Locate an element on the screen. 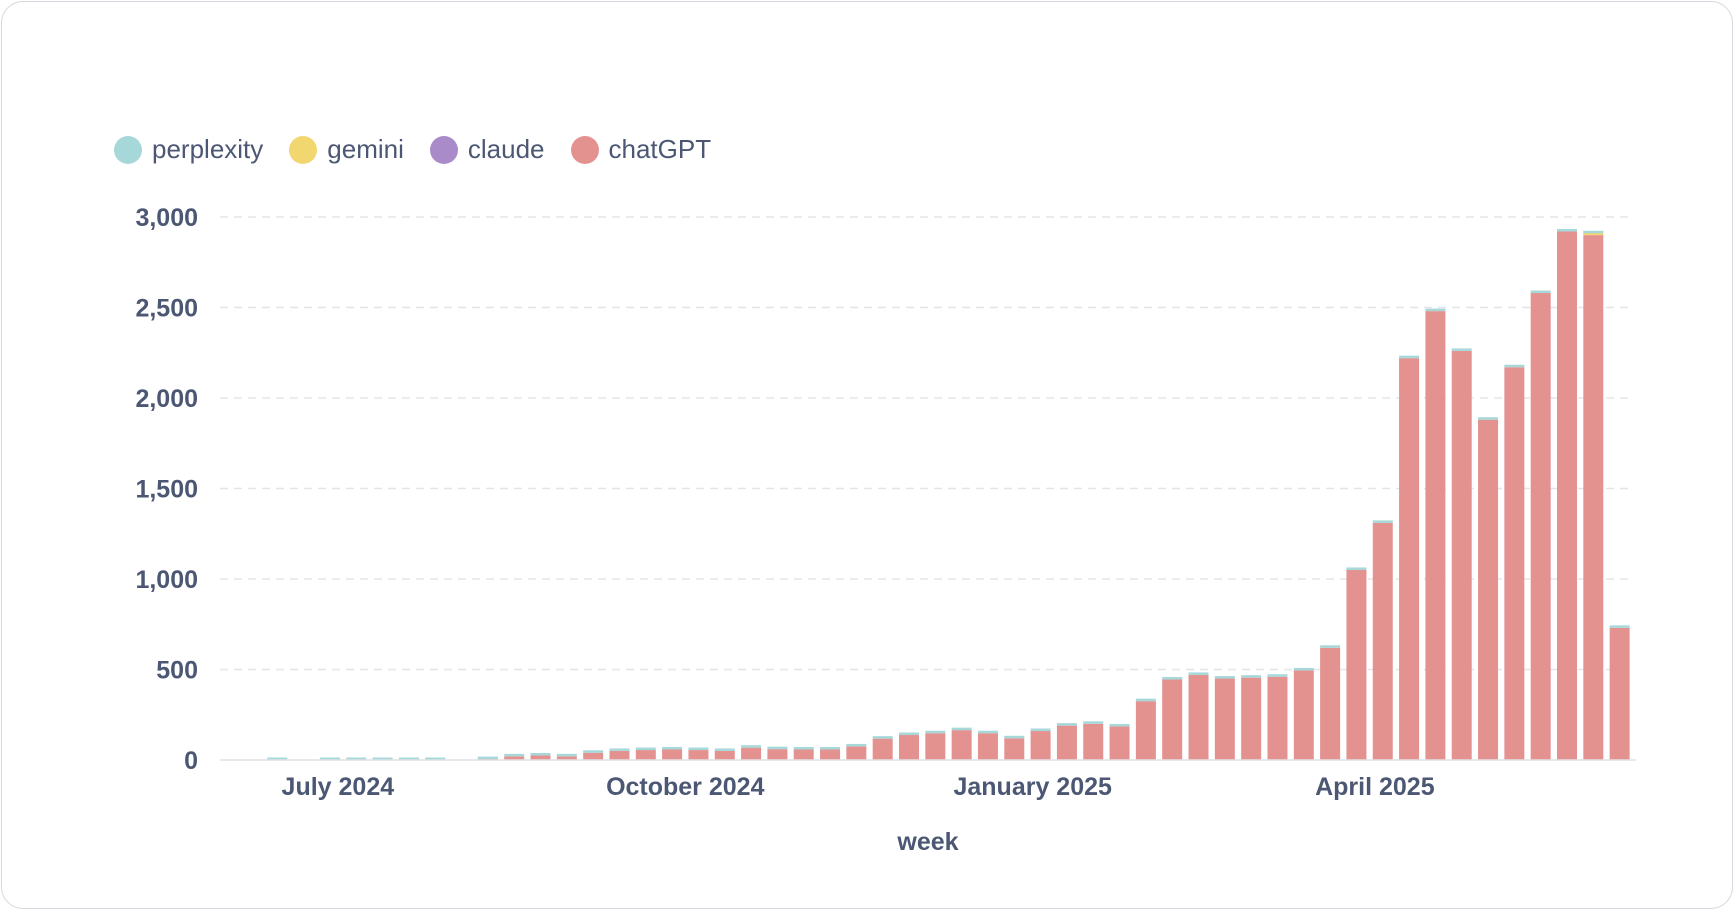 The width and height of the screenshot is (1736, 912). legend-item-gemini: gemini is located at coordinates (346, 149).